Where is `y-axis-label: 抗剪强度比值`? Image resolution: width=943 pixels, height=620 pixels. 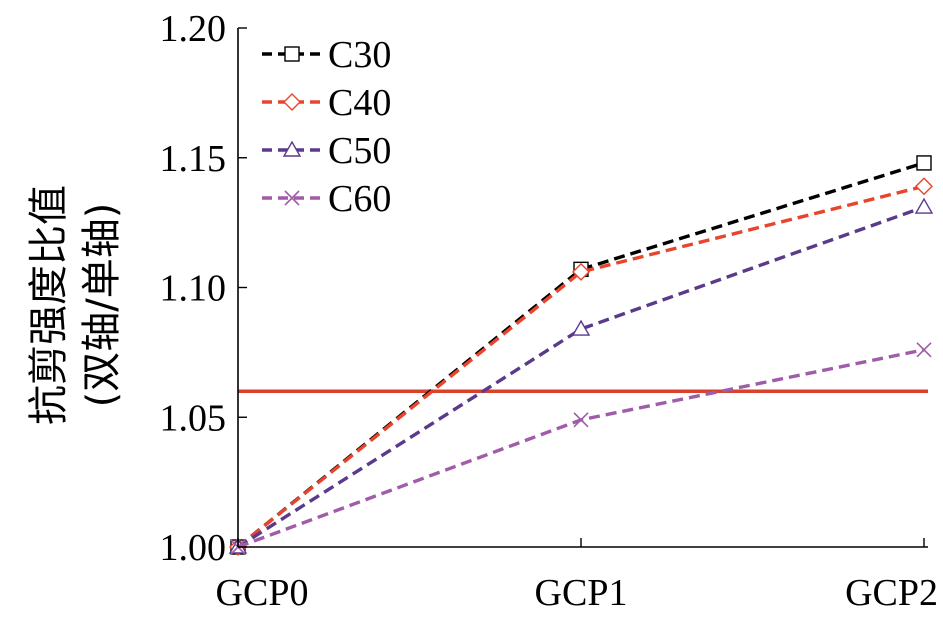 y-axis-label: 抗剪强度比值 is located at coordinates (49, 305).